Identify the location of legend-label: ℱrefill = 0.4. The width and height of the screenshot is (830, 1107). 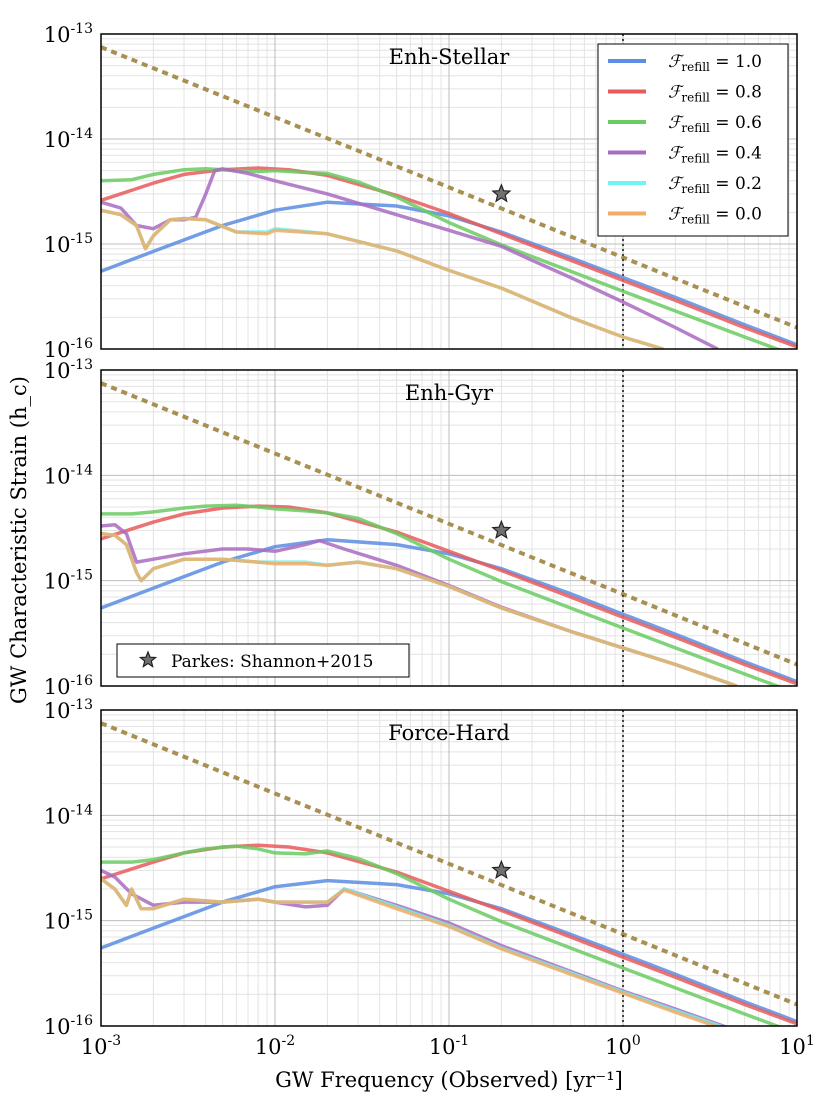
(715, 155).